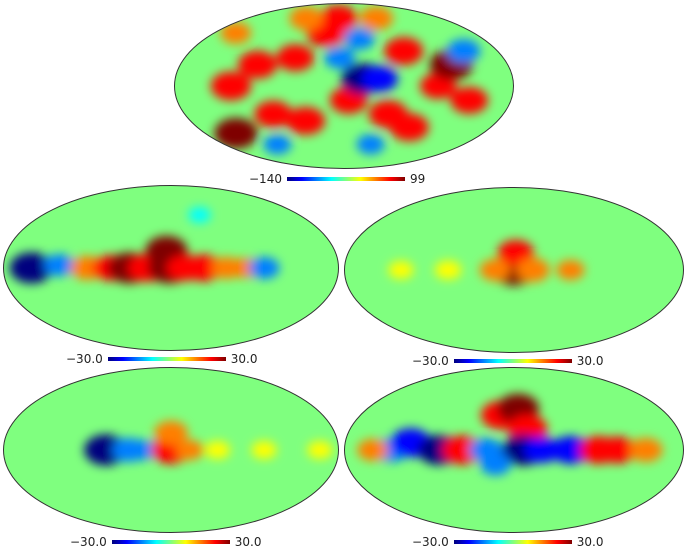  Describe the element at coordinates (430, 361) in the screenshot. I see `colorbar-middle-right-min: −30.0` at that location.